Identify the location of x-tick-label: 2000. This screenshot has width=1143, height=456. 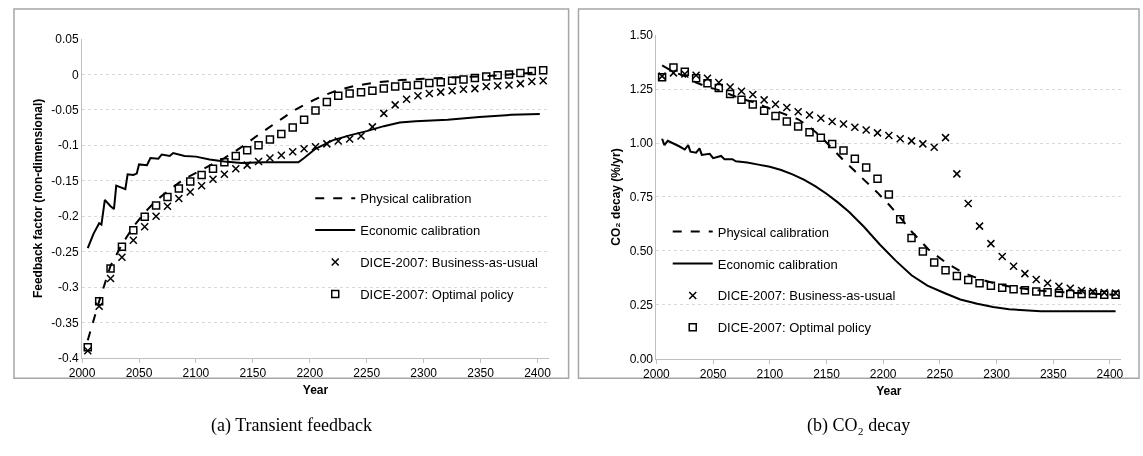
(82, 373).